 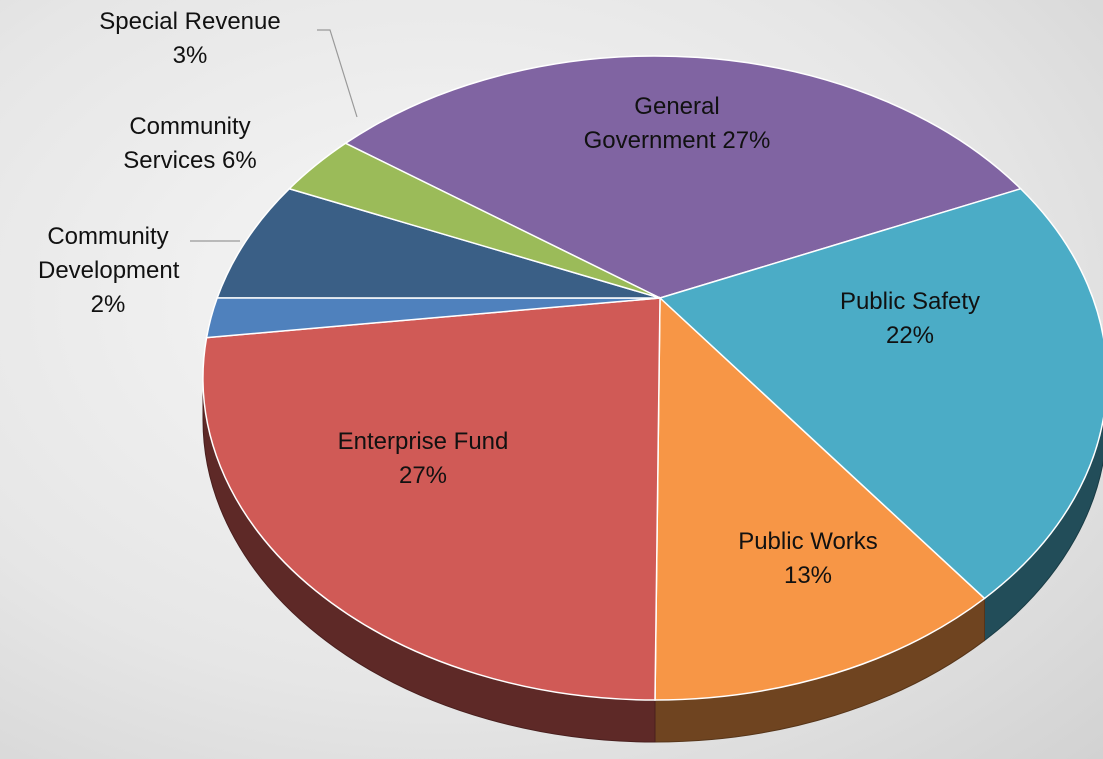 What do you see at coordinates (108, 304) in the screenshot?
I see `value-label: 2%` at bounding box center [108, 304].